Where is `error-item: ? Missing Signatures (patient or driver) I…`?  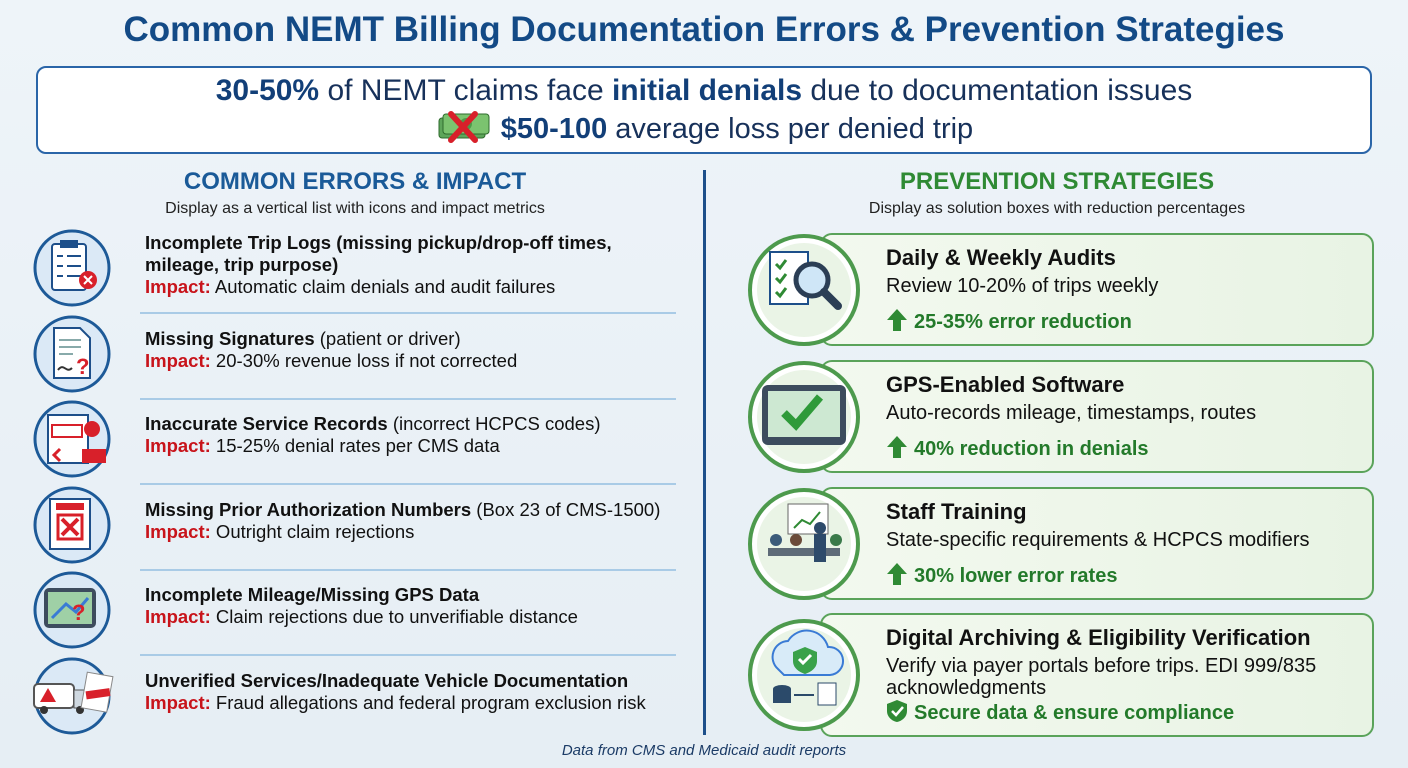
error-item: ? Missing Signatures (patient or driver) I… is located at coordinates (355, 358).